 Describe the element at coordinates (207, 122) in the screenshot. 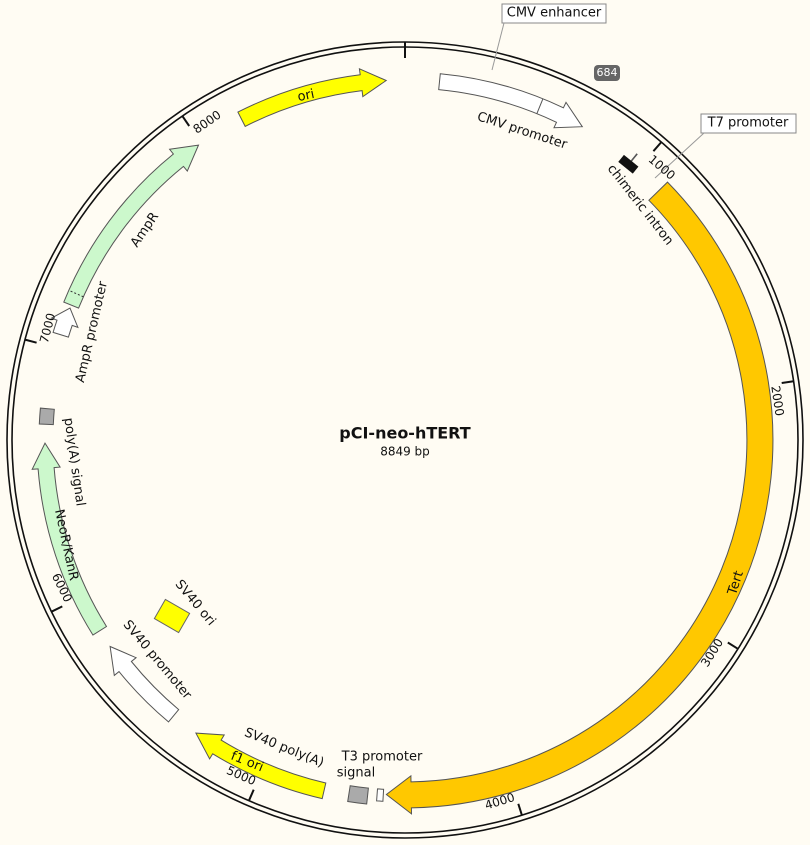

I see `tick-label: 8000` at that location.